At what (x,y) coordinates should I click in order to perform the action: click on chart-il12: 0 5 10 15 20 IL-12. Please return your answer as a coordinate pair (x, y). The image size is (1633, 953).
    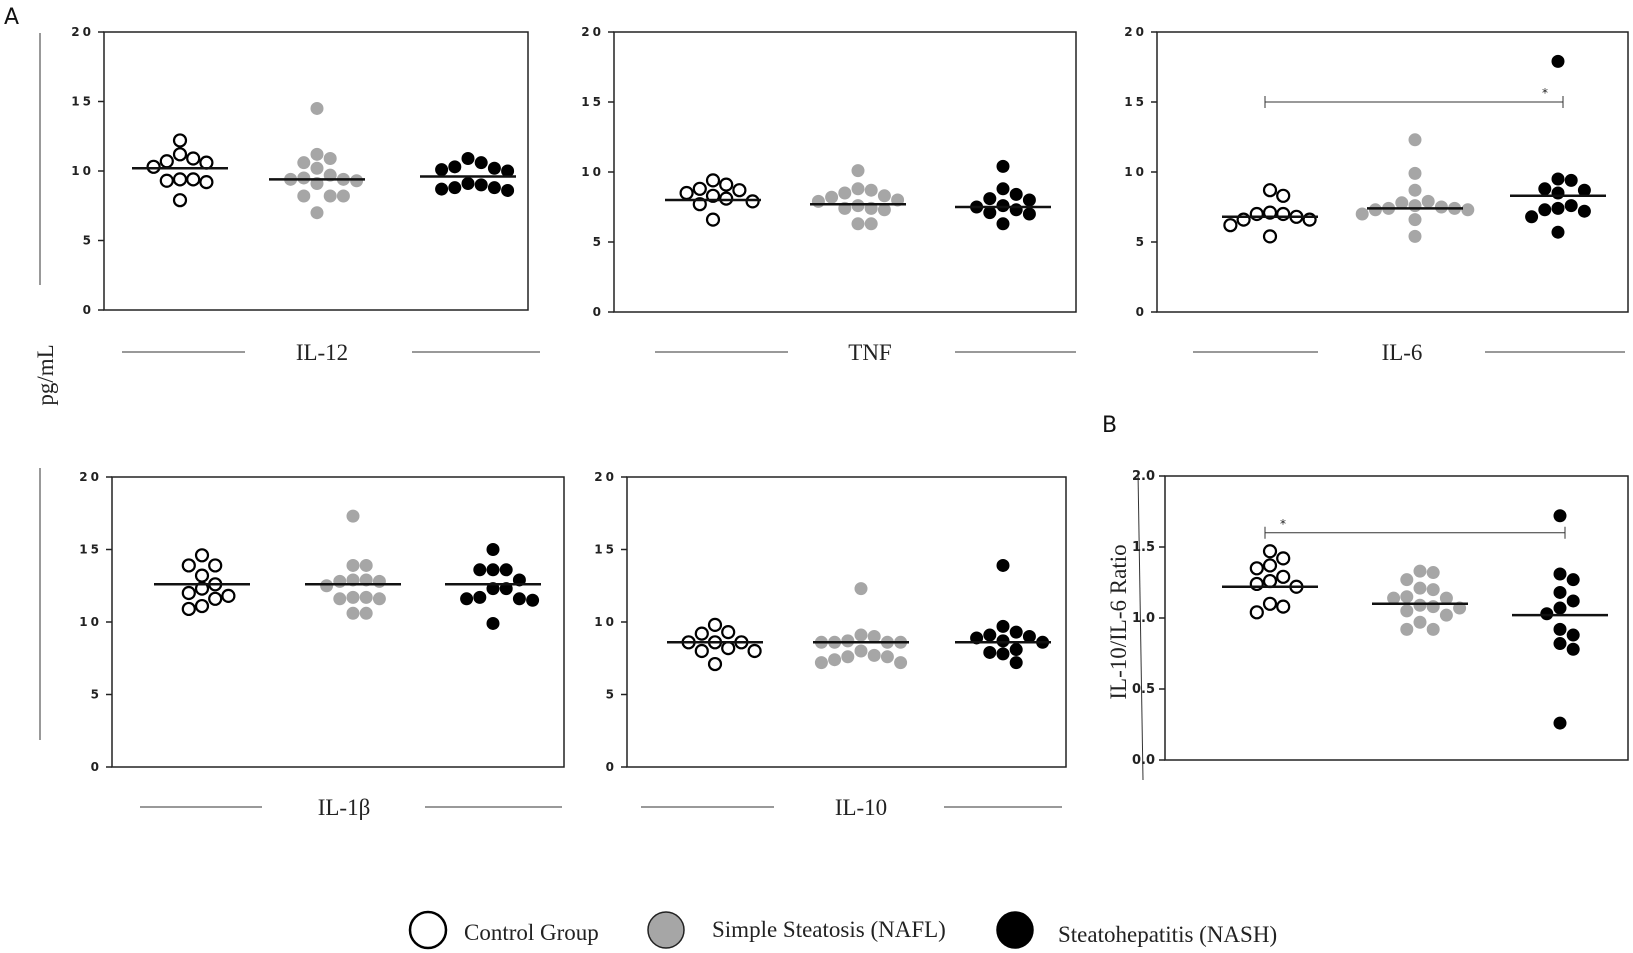
    Looking at the image, I should click on (305, 195).